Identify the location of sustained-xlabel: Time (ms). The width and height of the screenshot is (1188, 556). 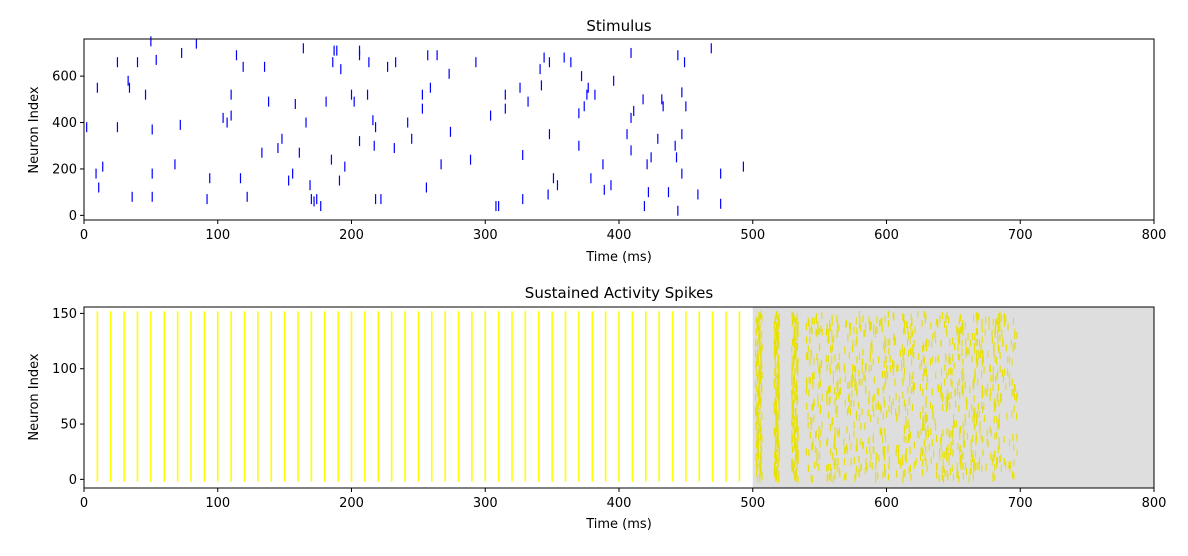
(618, 524).